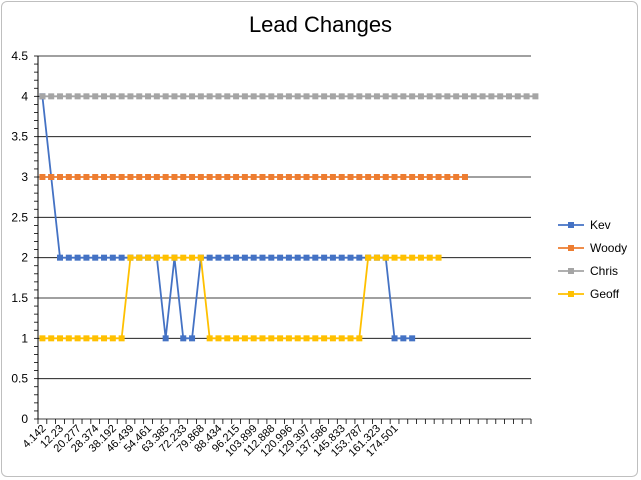 The width and height of the screenshot is (641, 480). Describe the element at coordinates (240, 298) in the screenshot. I see `series-line-geoff` at that location.